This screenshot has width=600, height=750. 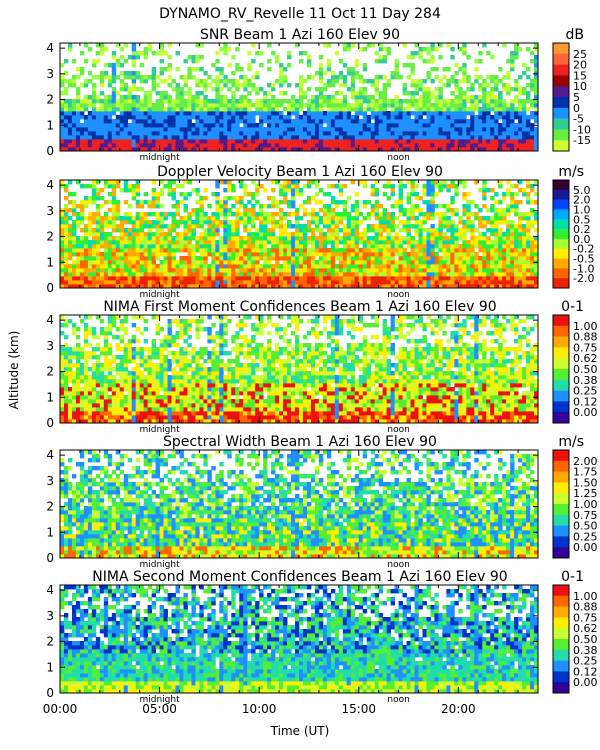 What do you see at coordinates (358, 709) in the screenshot?
I see `x-tick-label: 15:00` at bounding box center [358, 709].